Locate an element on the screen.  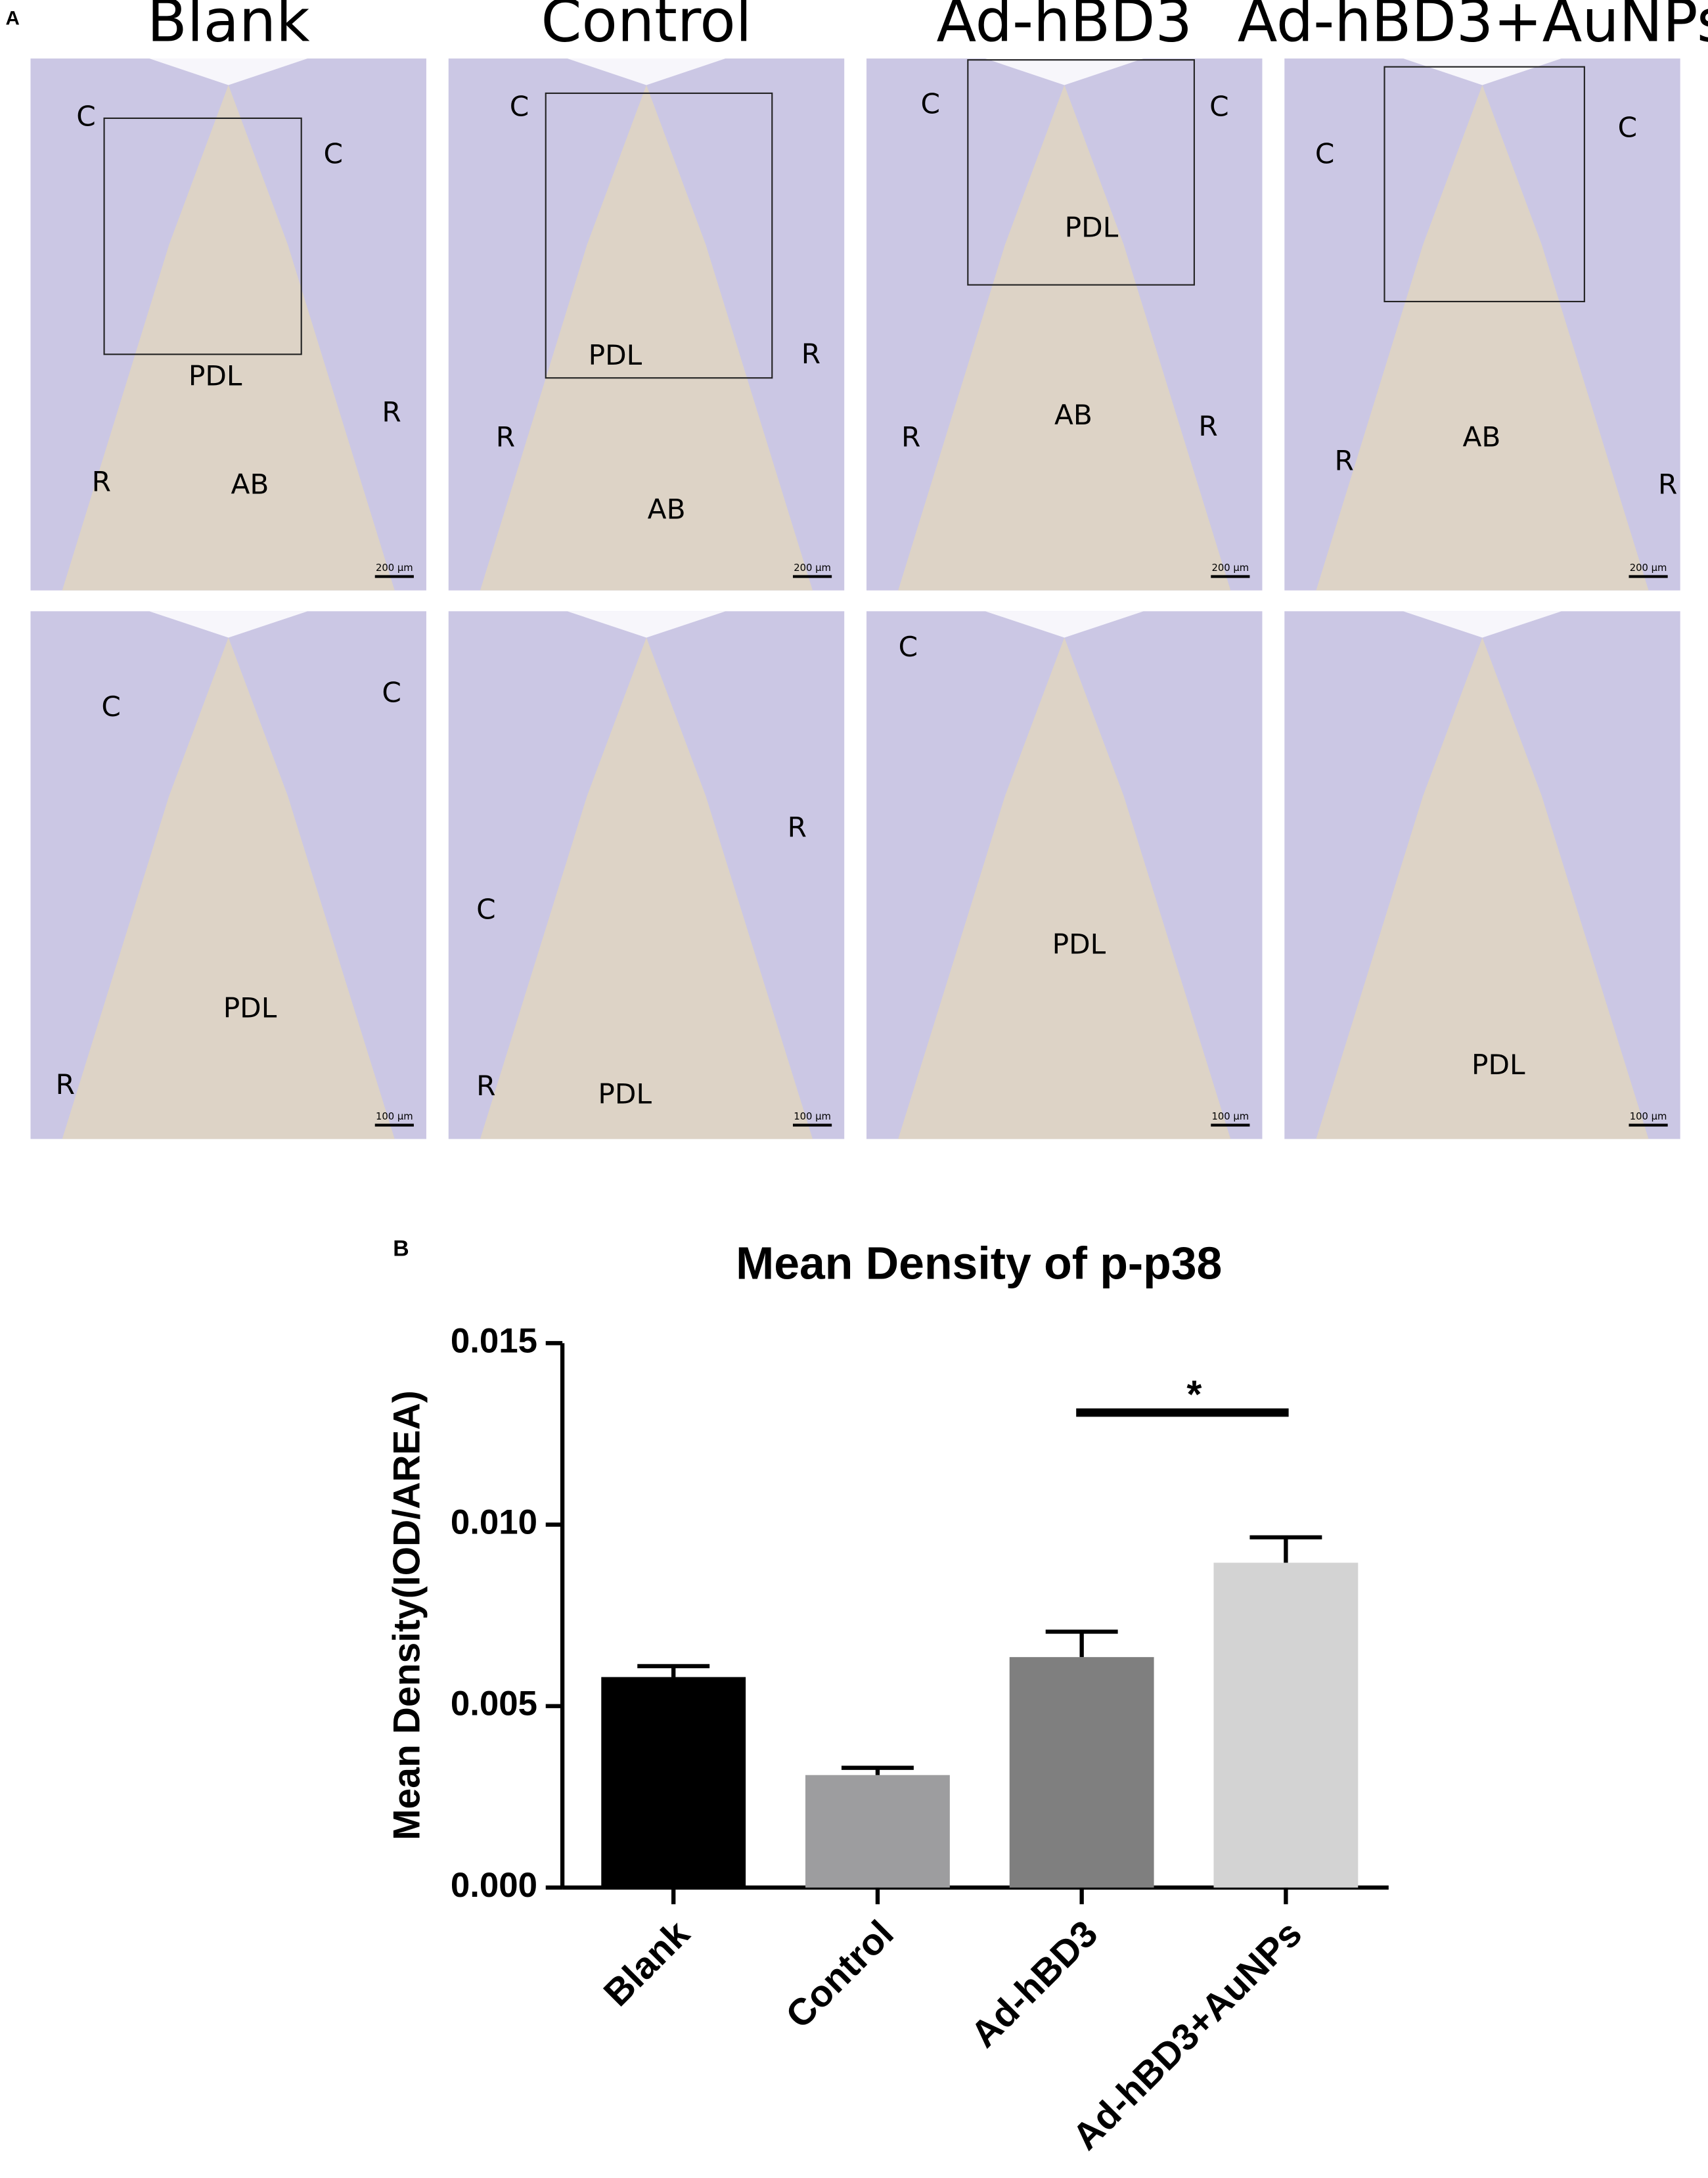
column-title: Ad-hBD3 is located at coordinates (1064, 28).